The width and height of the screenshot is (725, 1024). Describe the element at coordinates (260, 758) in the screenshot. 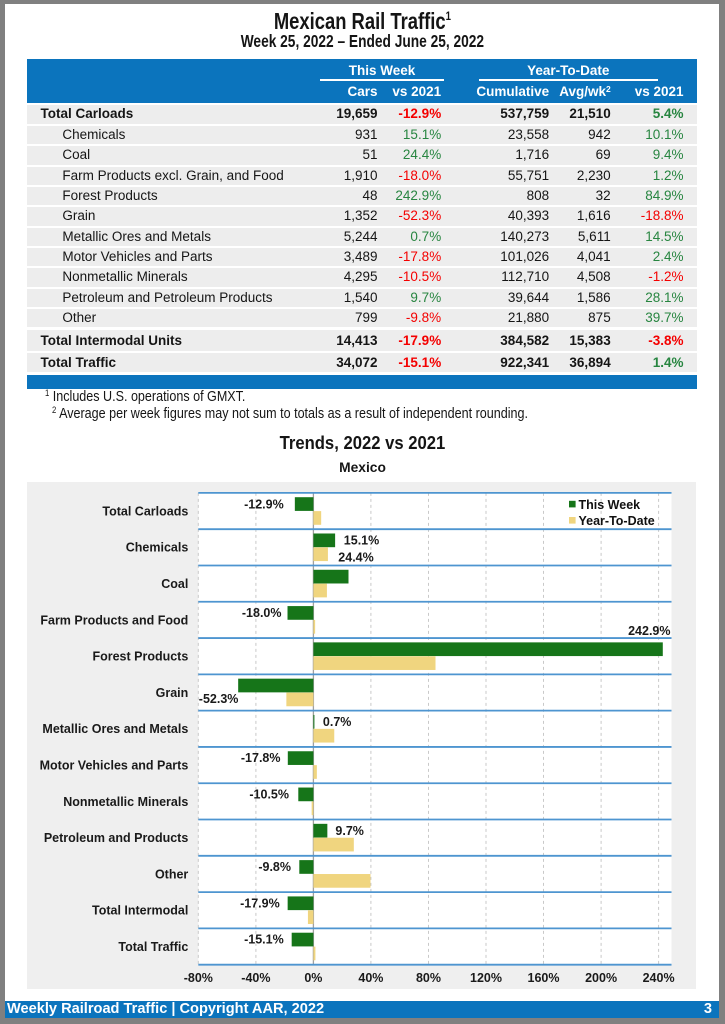

I see `svg-text: -17.8%` at that location.